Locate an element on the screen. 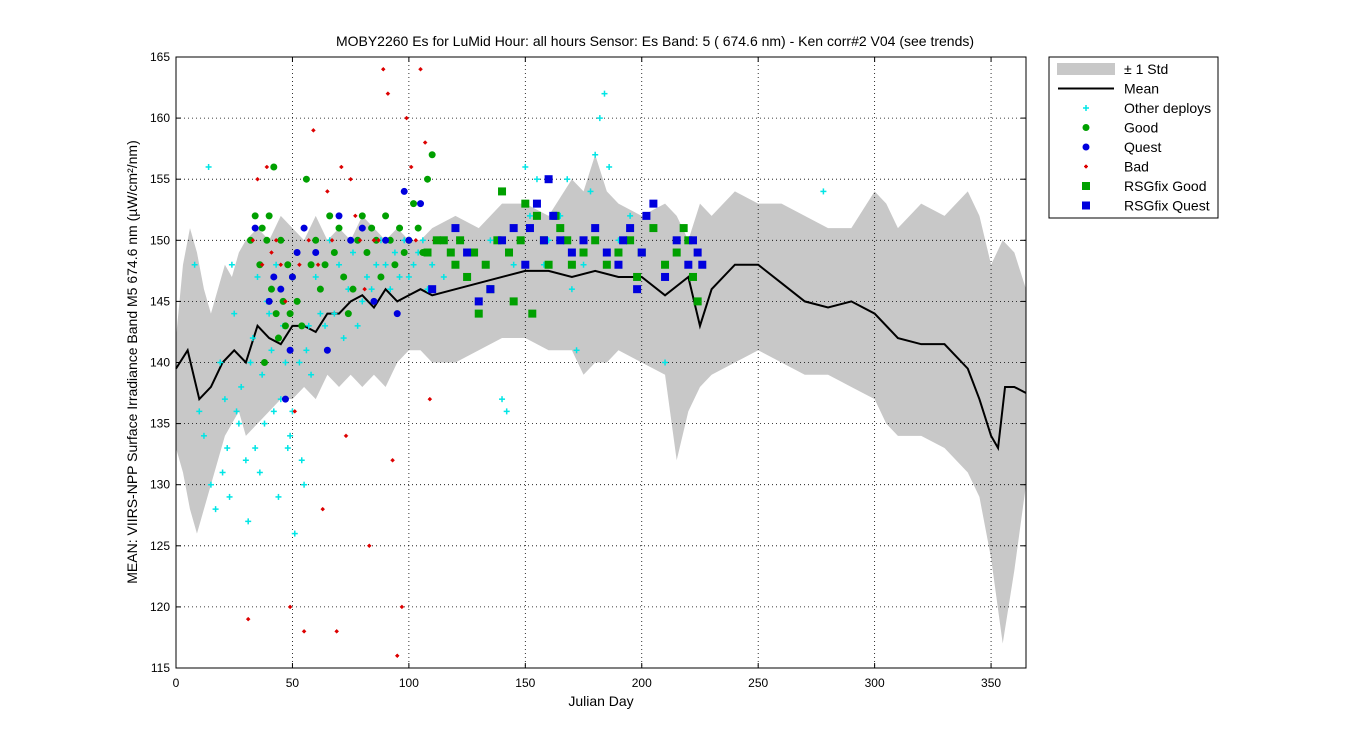  y-tick-label: 125 is located at coordinates (160, 546).